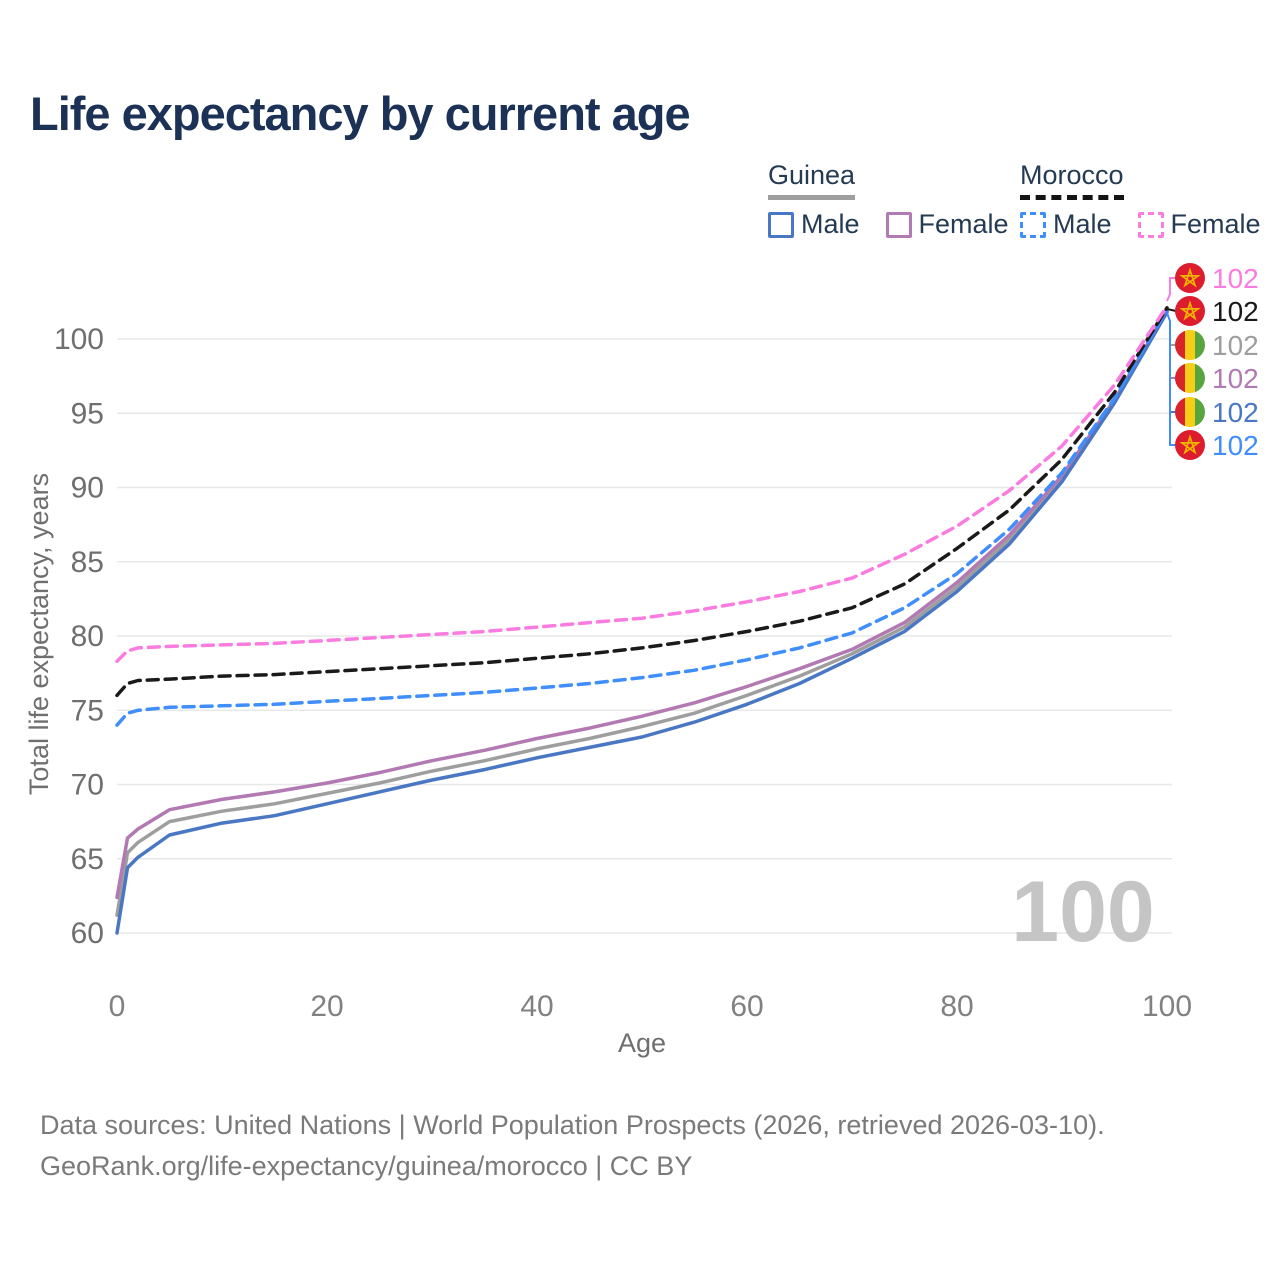  What do you see at coordinates (642, 1043) in the screenshot?
I see `x-axis-title: Age` at bounding box center [642, 1043].